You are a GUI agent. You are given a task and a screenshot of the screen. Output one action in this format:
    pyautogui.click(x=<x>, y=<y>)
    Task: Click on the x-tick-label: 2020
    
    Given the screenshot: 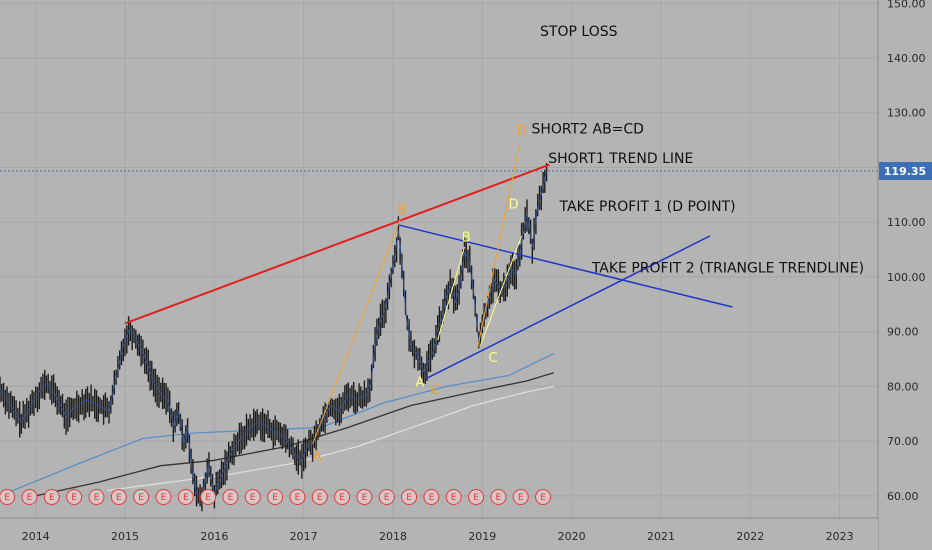 What is the action you would take?
    pyautogui.click(x=572, y=536)
    